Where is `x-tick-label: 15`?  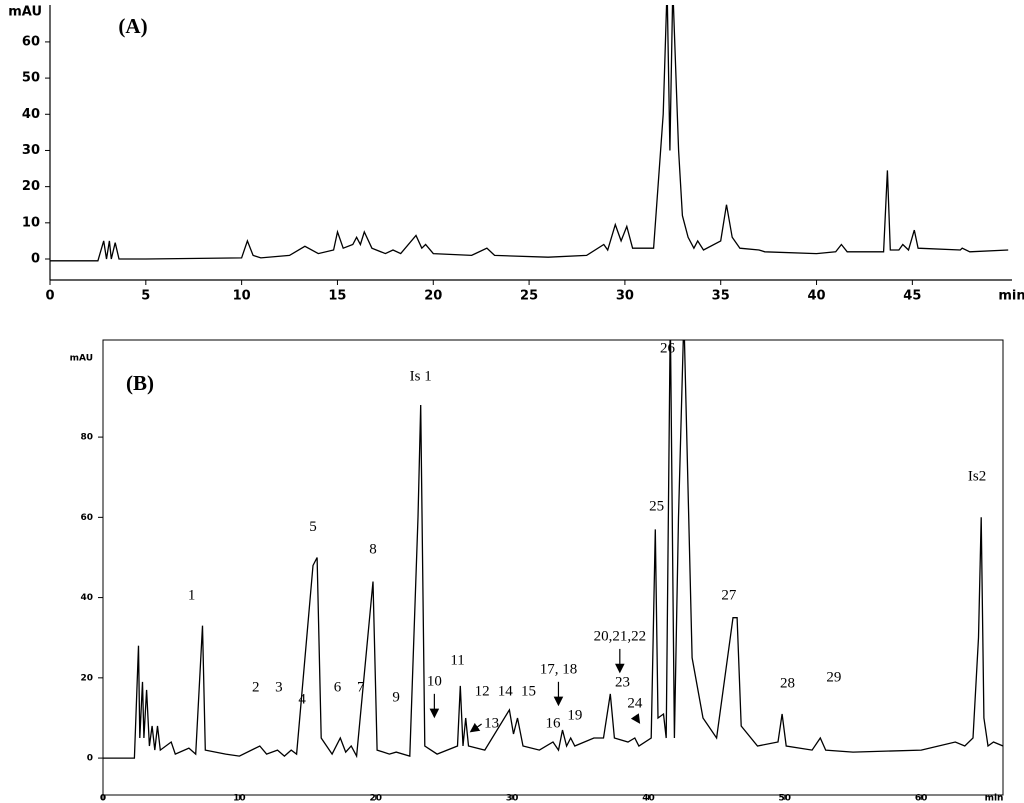
x-tick-label: 15 is located at coordinates (337, 296).